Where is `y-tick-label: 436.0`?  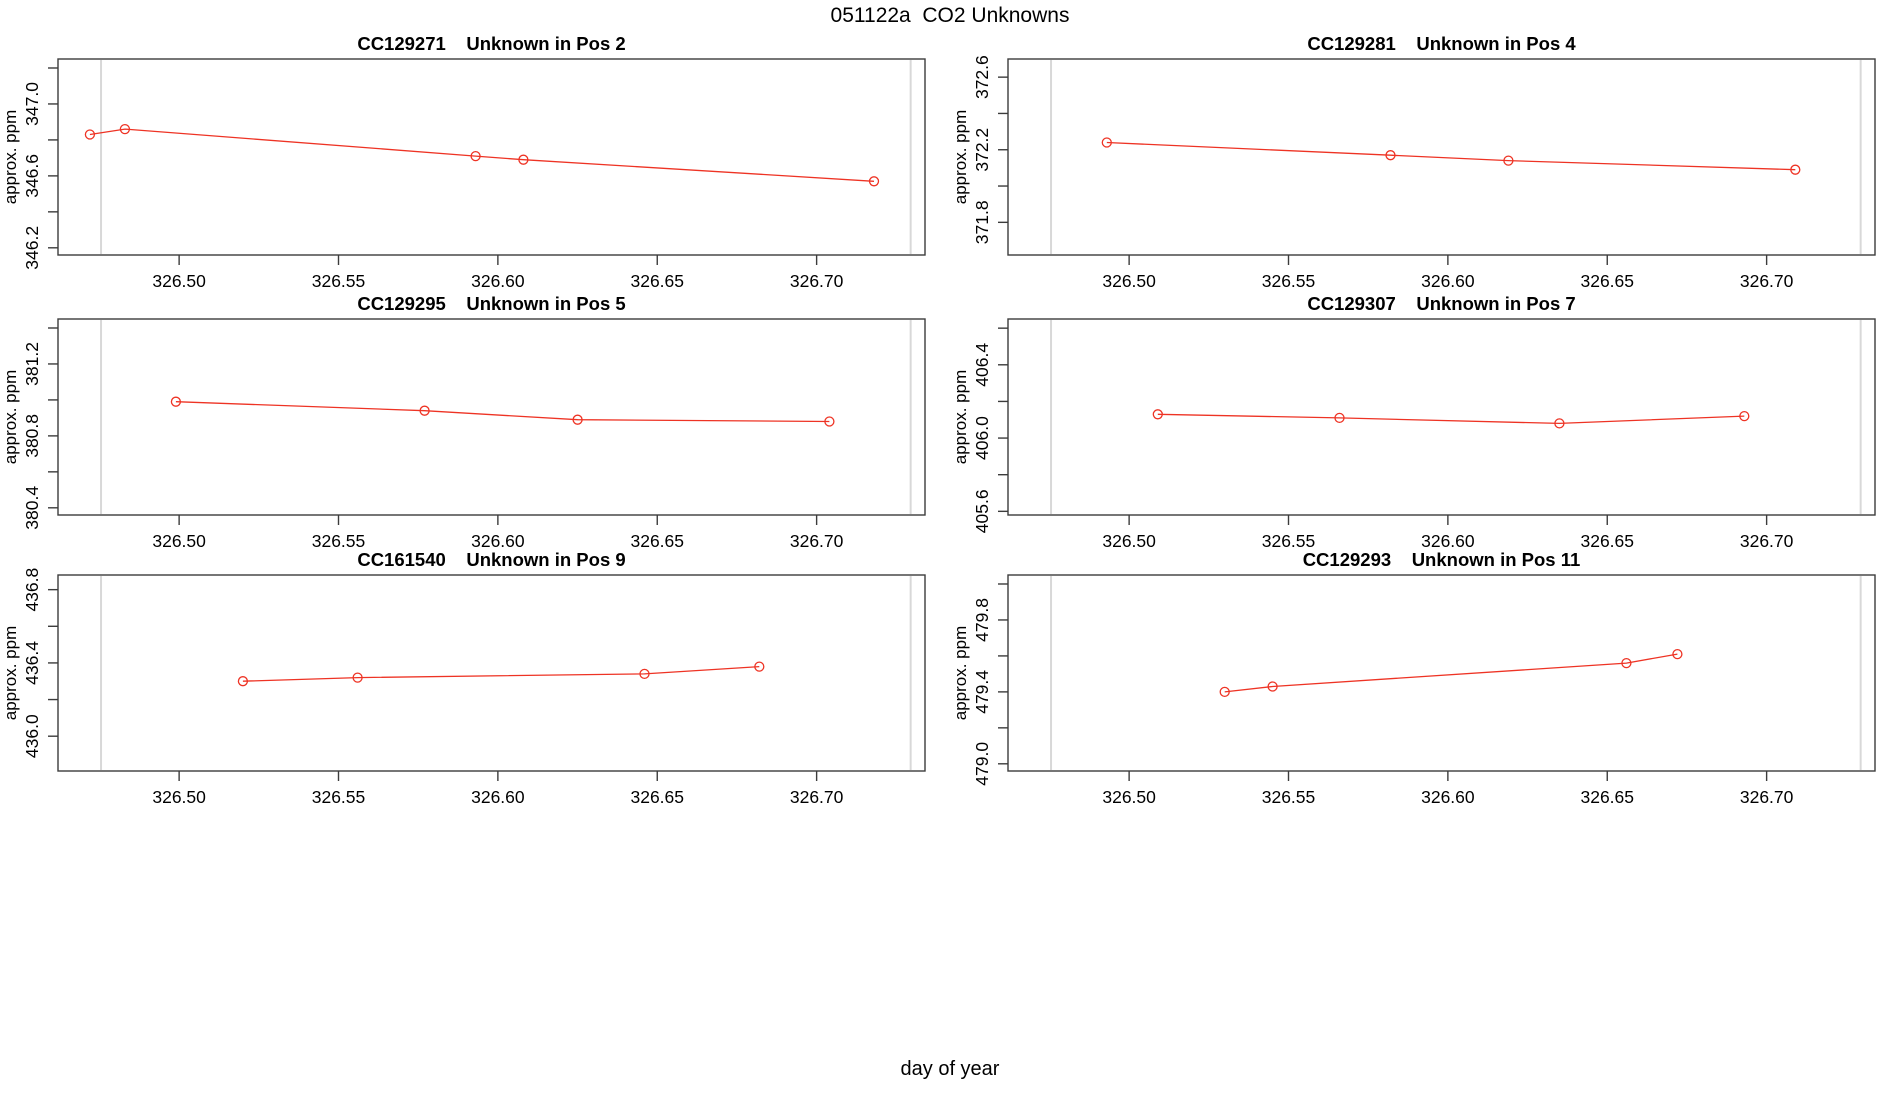 y-tick-label: 436.0 is located at coordinates (32, 736).